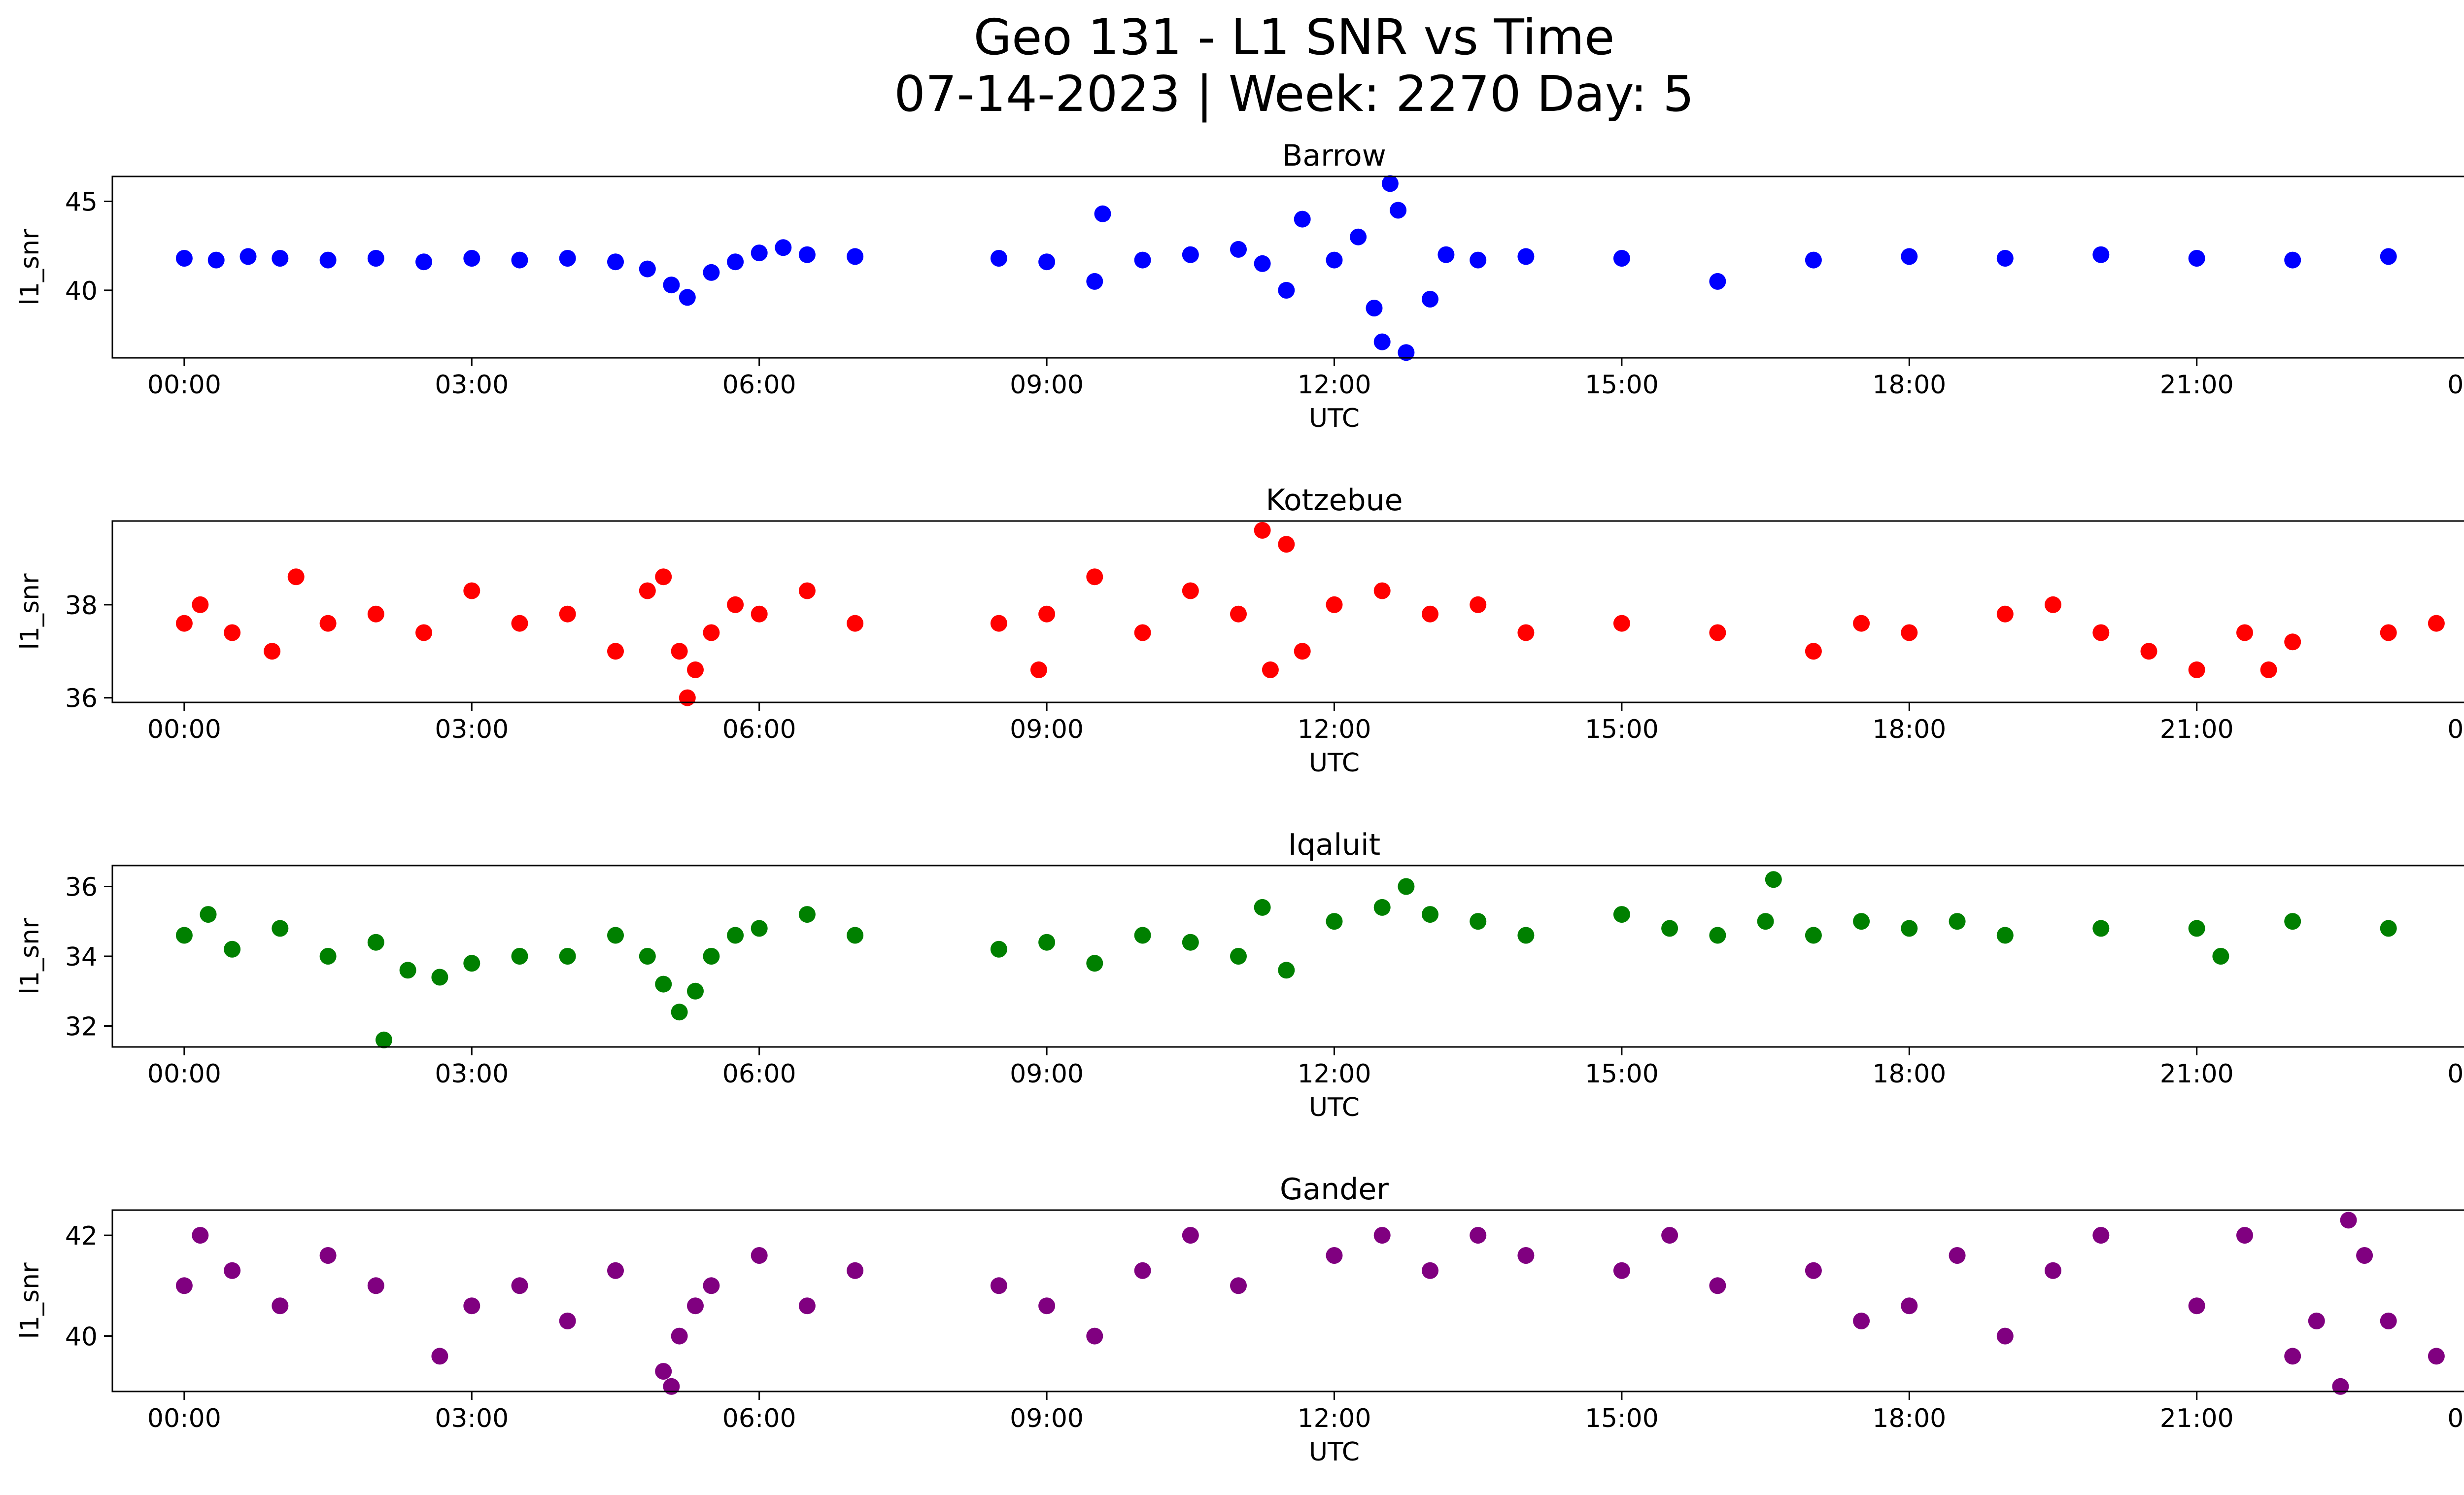 The height and width of the screenshot is (1495, 2464). I want to click on y-tick-label: 42, so click(81, 1236).